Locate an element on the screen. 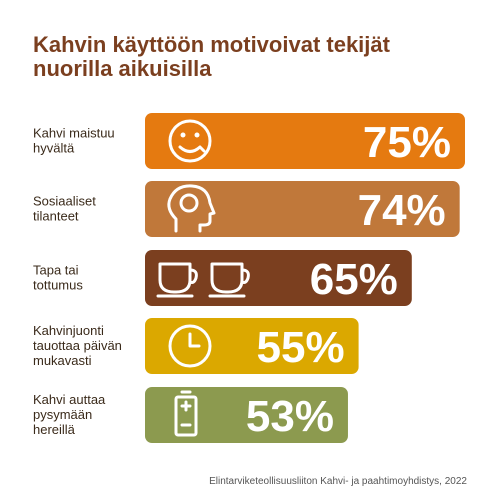 This screenshot has width=500, height=500. battery-icon is located at coordinates (186, 413).